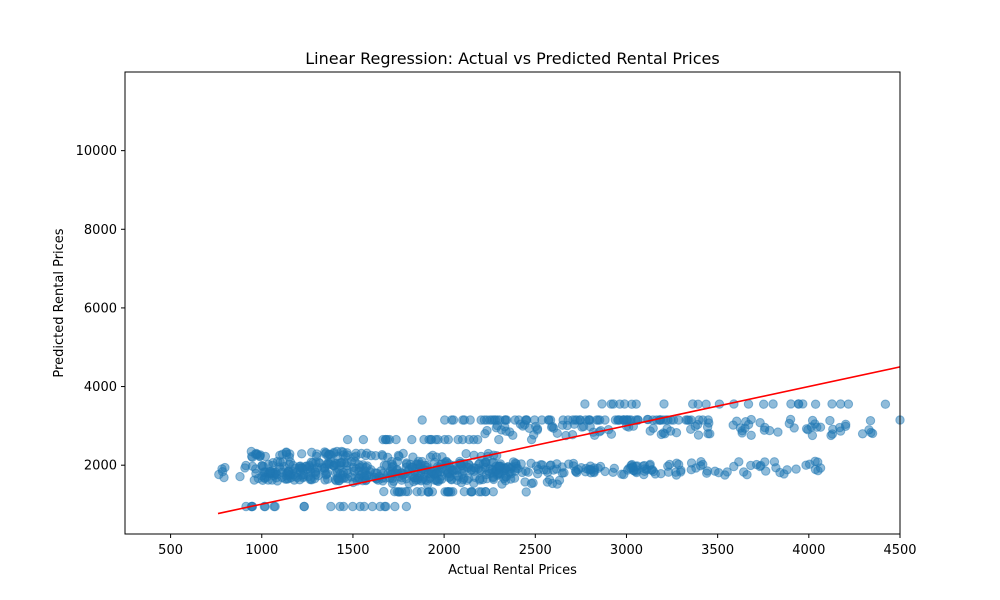 The height and width of the screenshot is (600, 1000). Describe the element at coordinates (100, 308) in the screenshot. I see `y-tick-label: 6000` at that location.